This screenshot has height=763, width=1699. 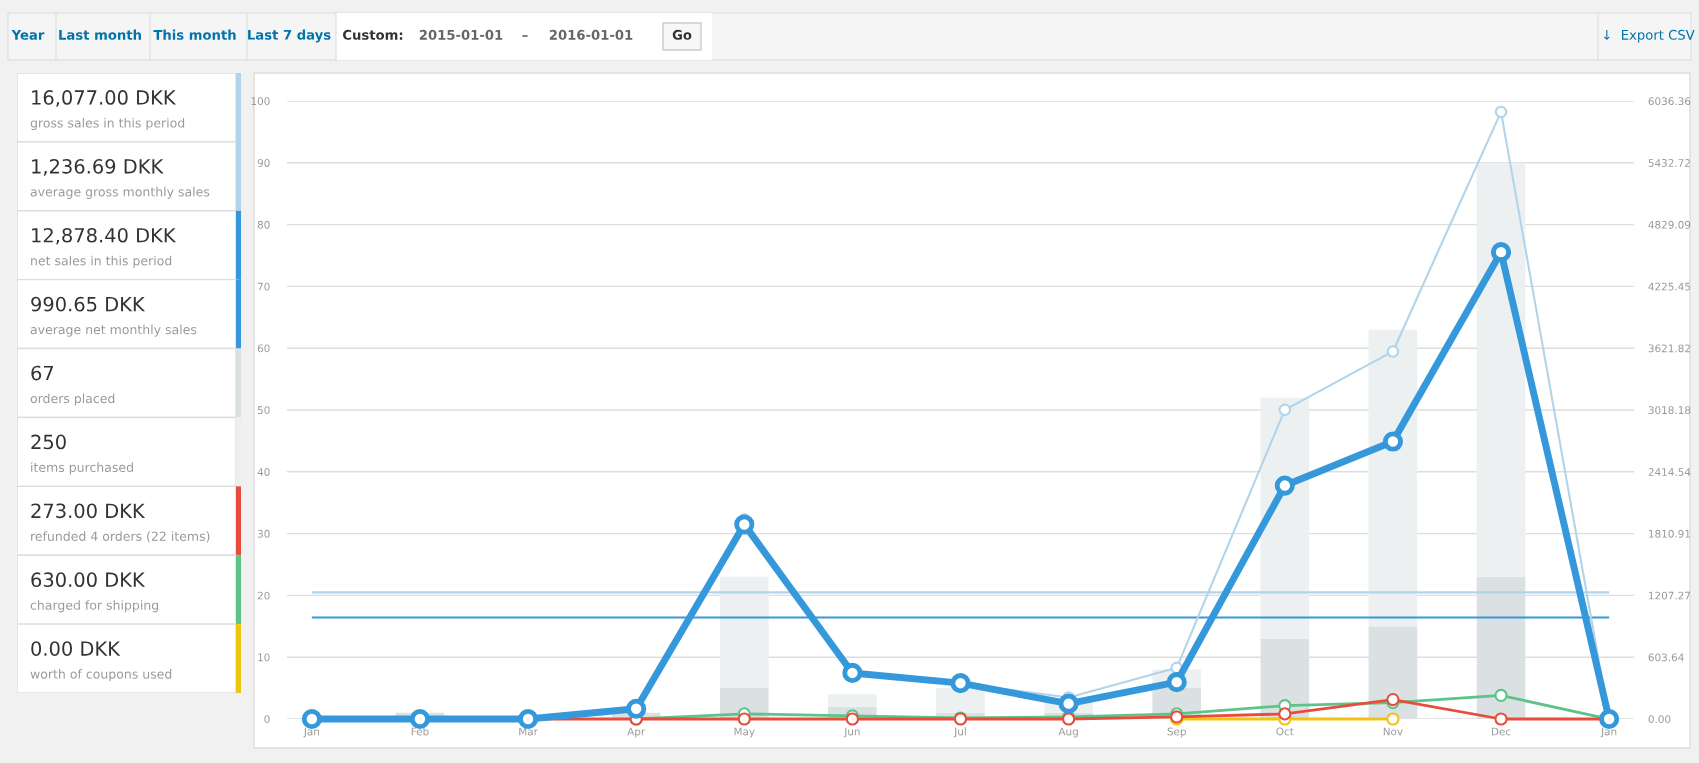 I want to click on x-tick-label: Nov, so click(x=1393, y=731).